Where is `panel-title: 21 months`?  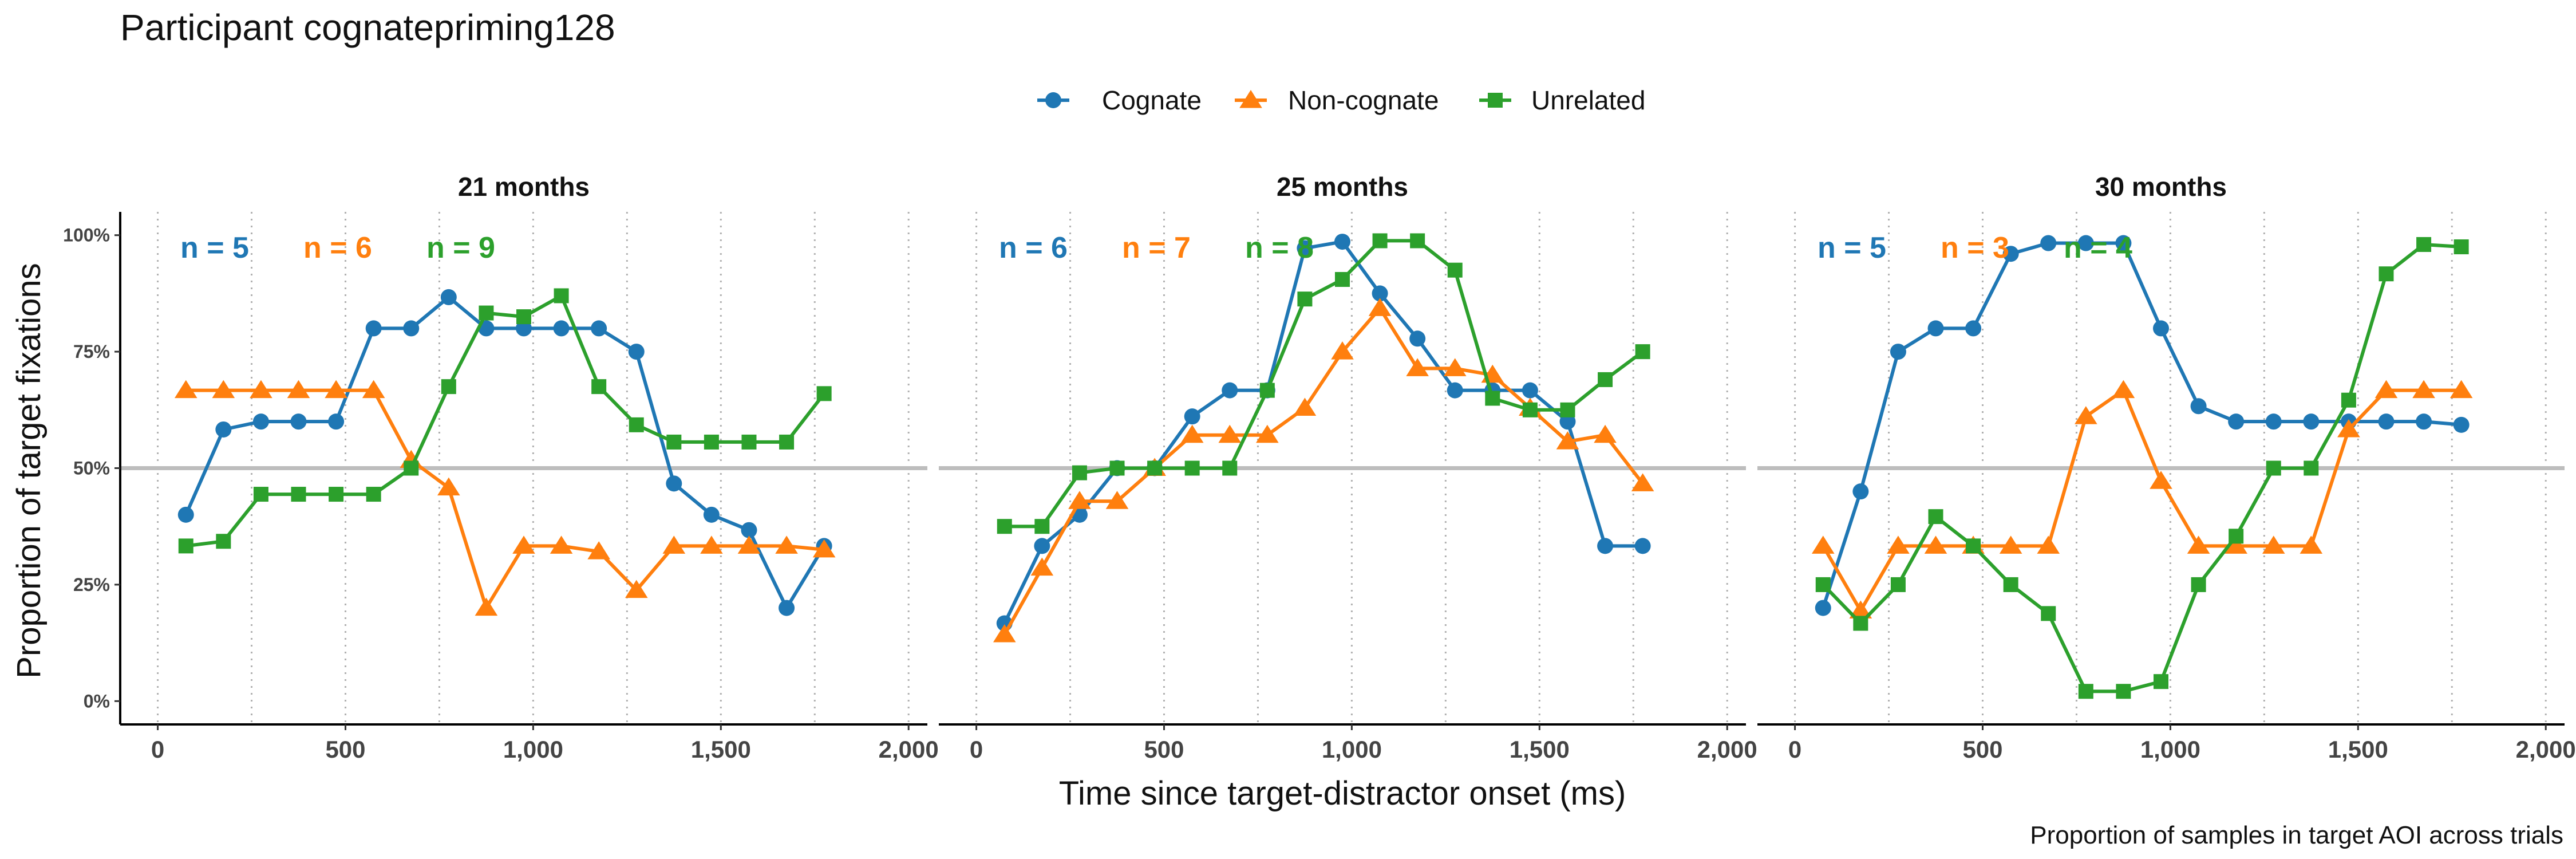
panel-title: 21 months is located at coordinates (524, 187).